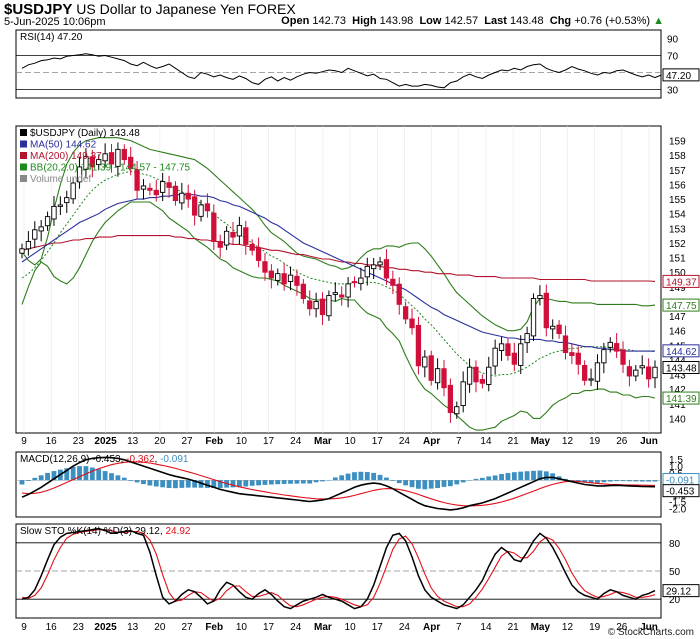 Image resolution: width=700 pixels, height=639 pixels. I want to click on x-axis-label: 9, so click(24, 627).